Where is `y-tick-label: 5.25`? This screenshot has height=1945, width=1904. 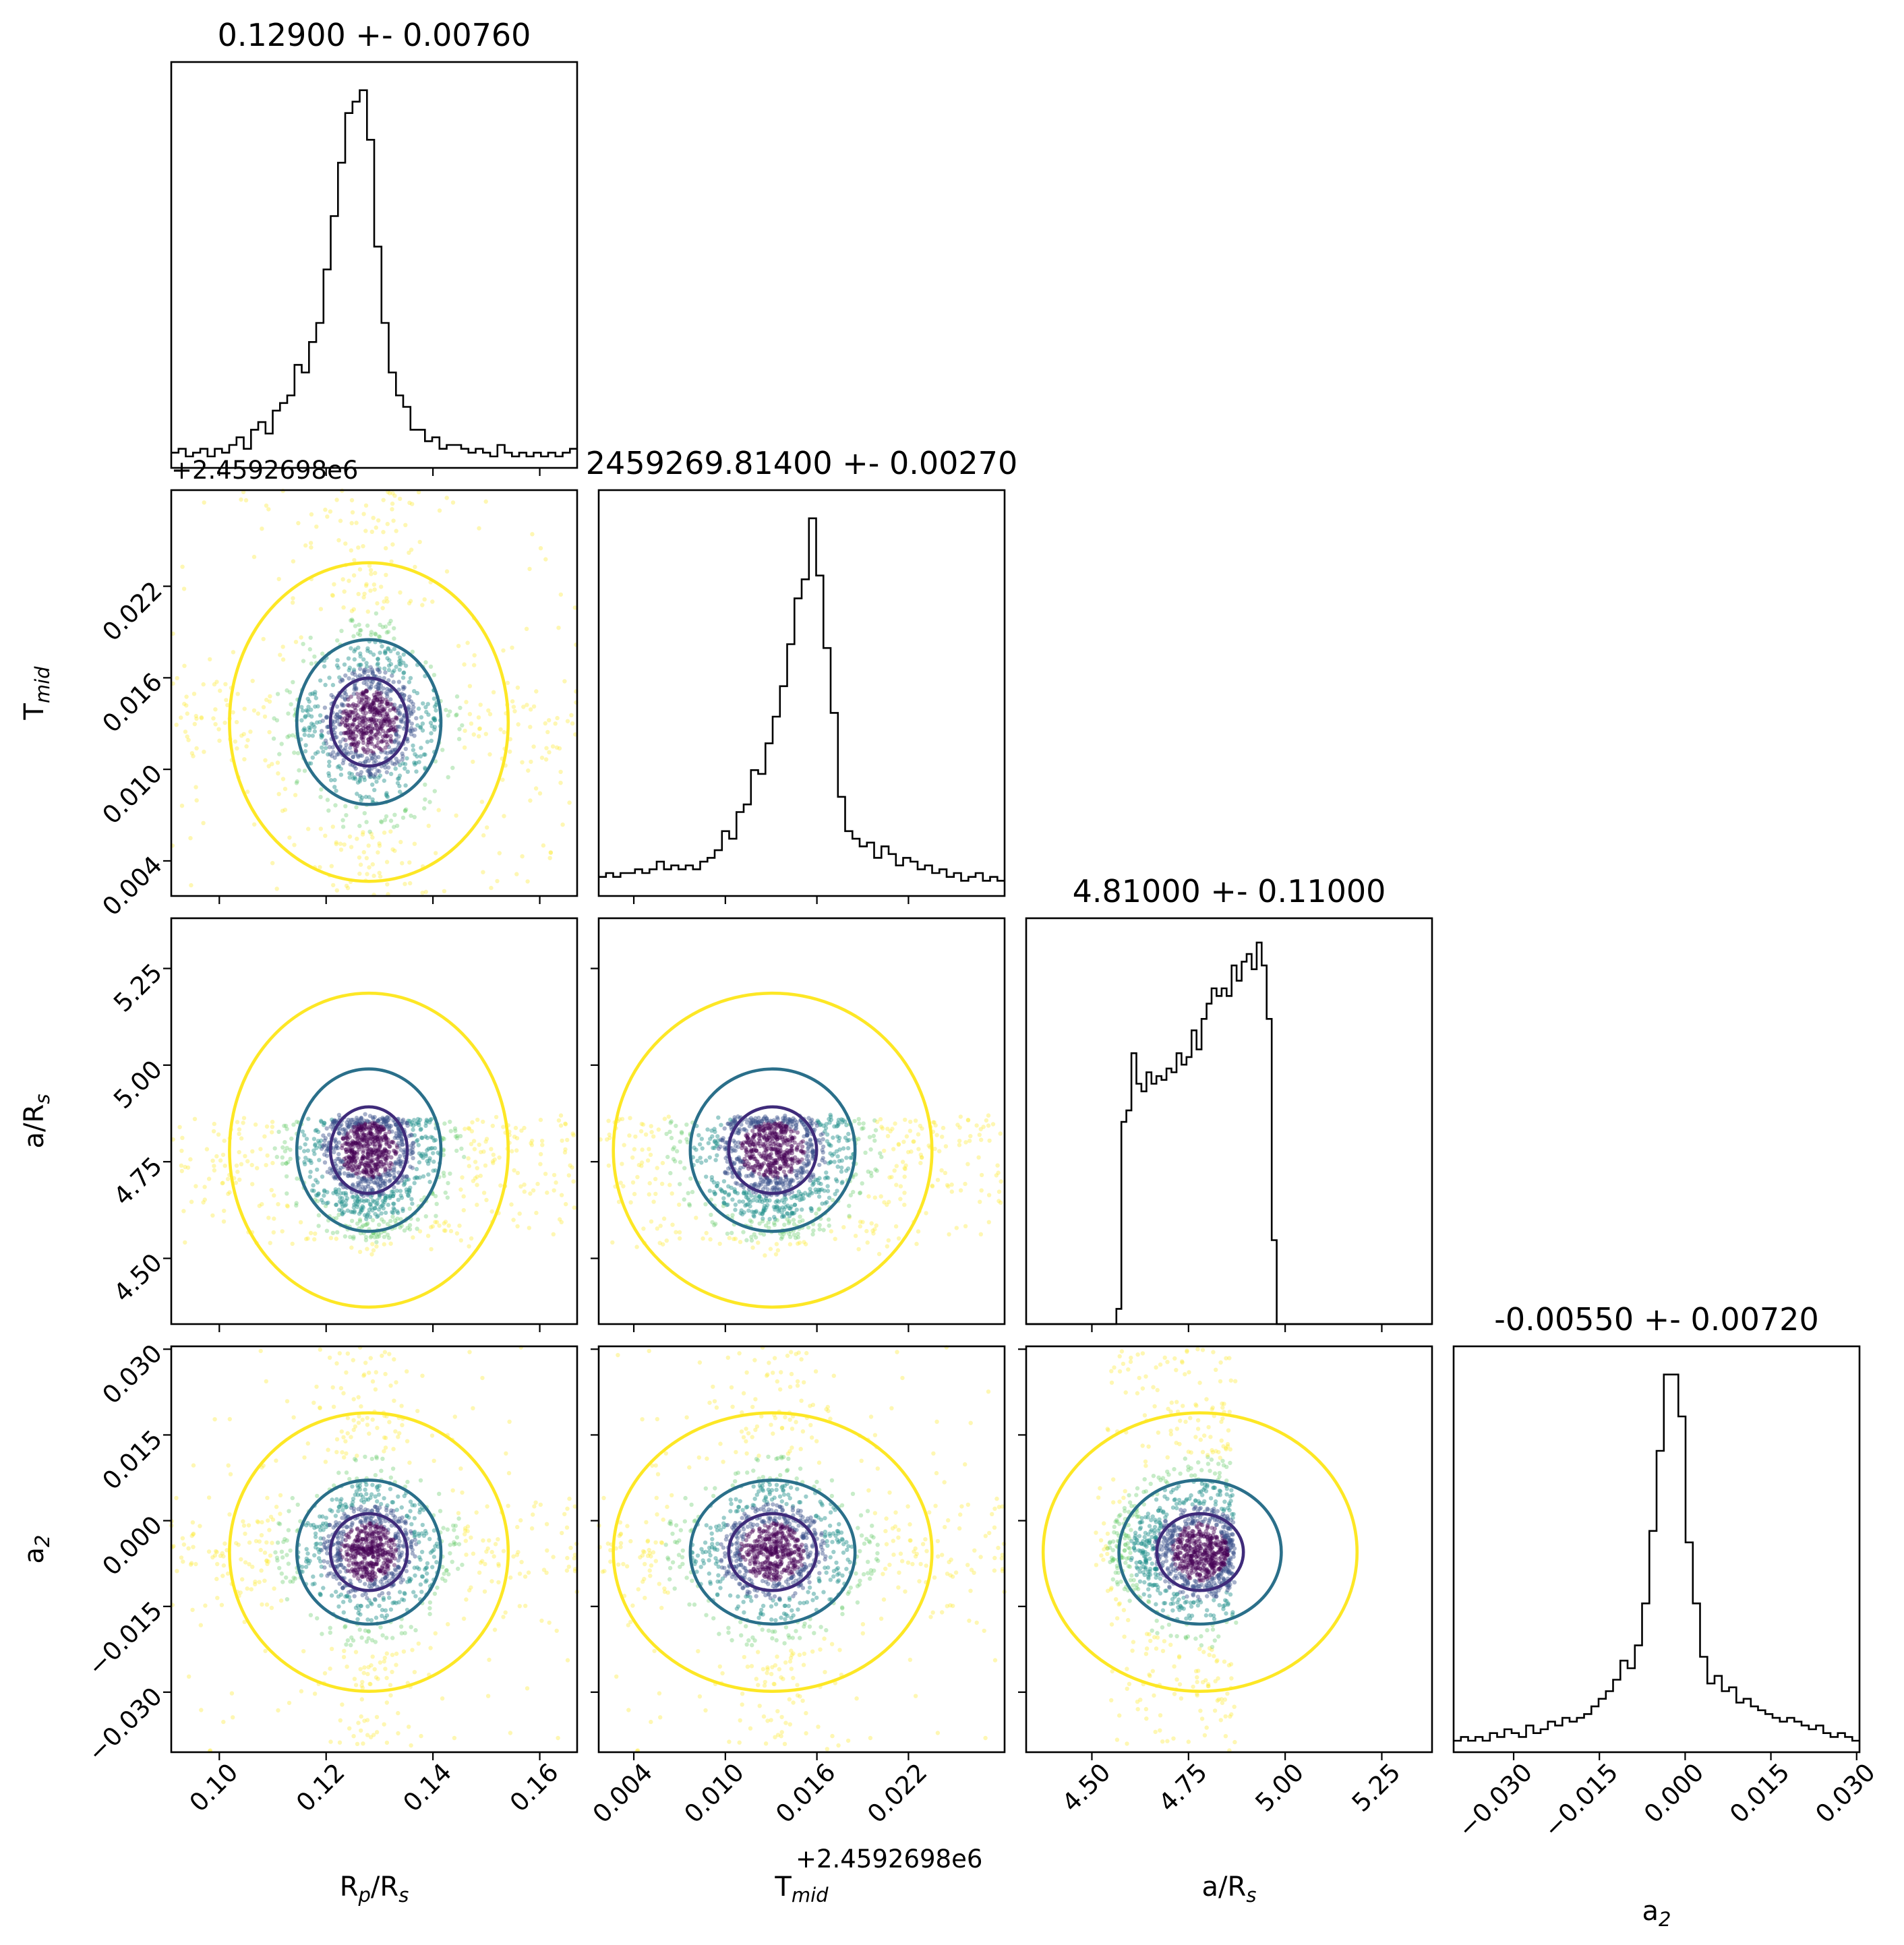
y-tick-label: 5.25 is located at coordinates (138, 988).